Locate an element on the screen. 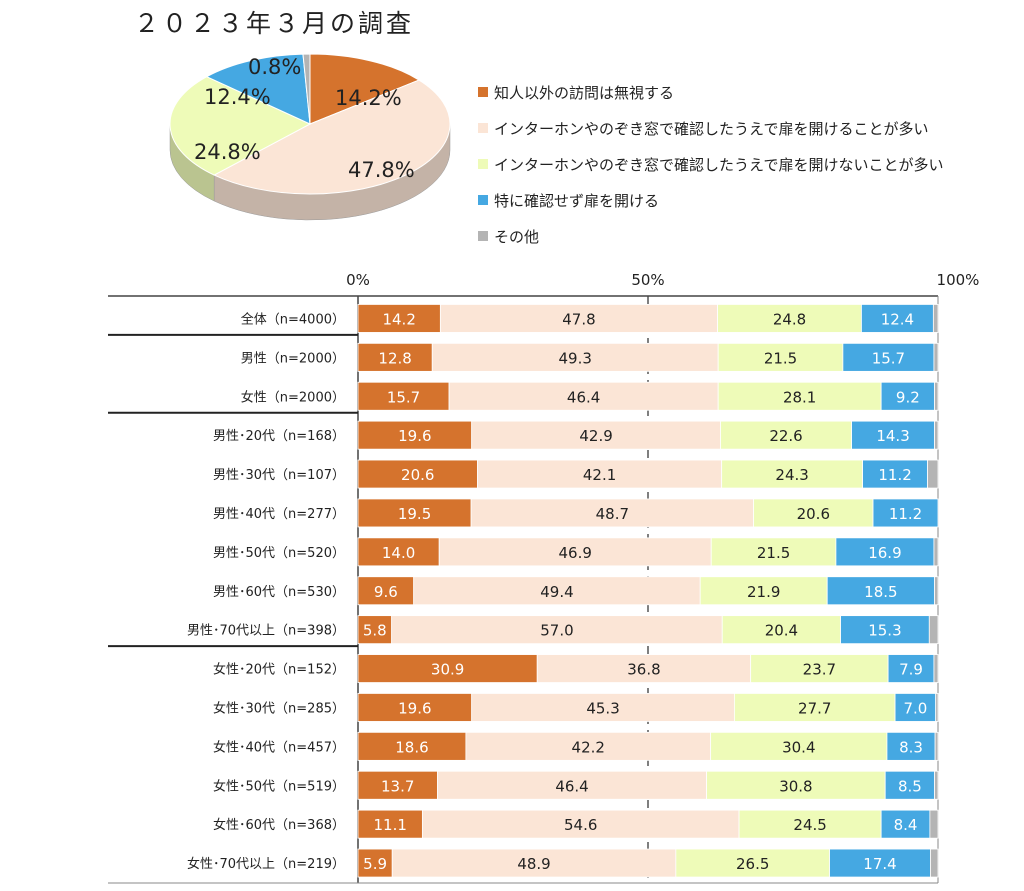 The image size is (1024, 891). bar-seg-label-2-2: 28.1 is located at coordinates (799, 397).